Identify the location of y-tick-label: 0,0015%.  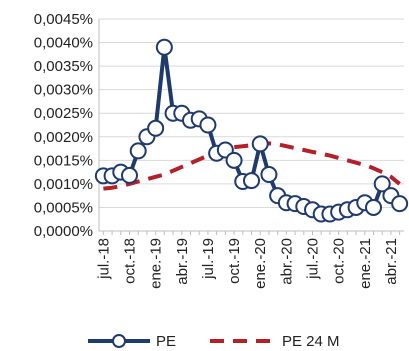
(63, 160).